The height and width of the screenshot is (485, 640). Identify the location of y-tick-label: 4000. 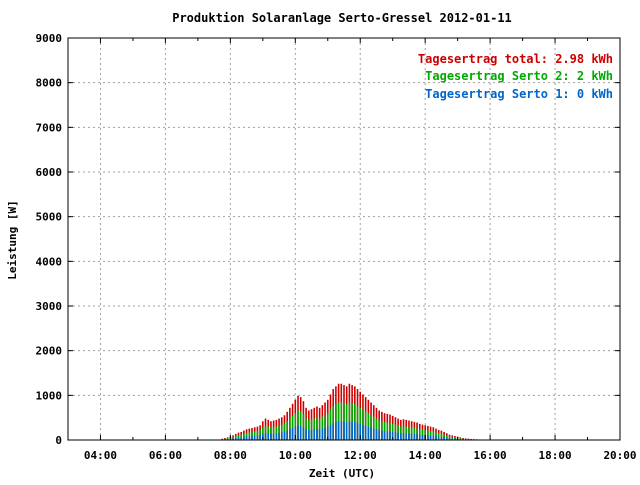
(49, 261).